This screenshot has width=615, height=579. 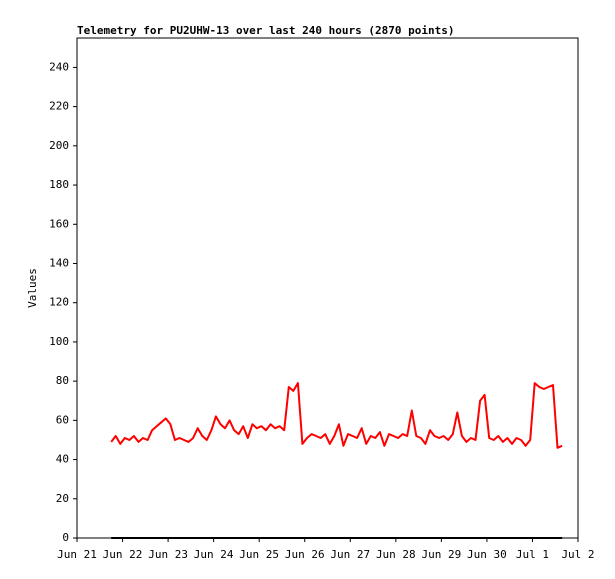 I want to click on y-tick-label: 0, so click(x=65, y=537).